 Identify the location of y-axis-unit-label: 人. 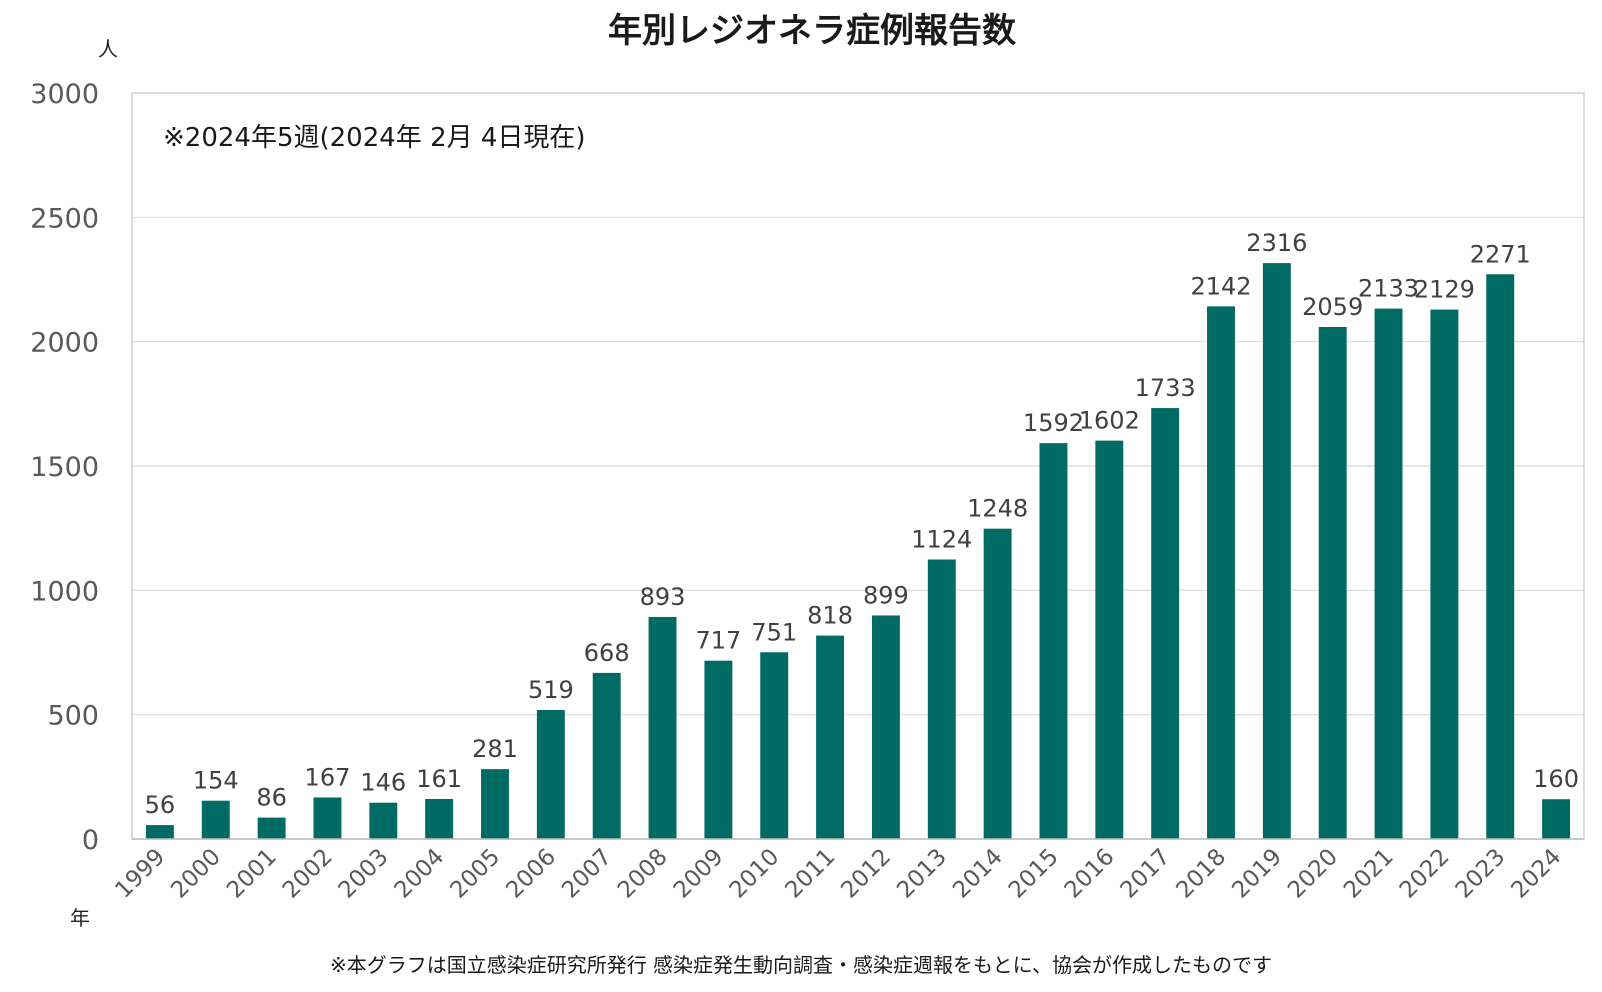
(108, 49).